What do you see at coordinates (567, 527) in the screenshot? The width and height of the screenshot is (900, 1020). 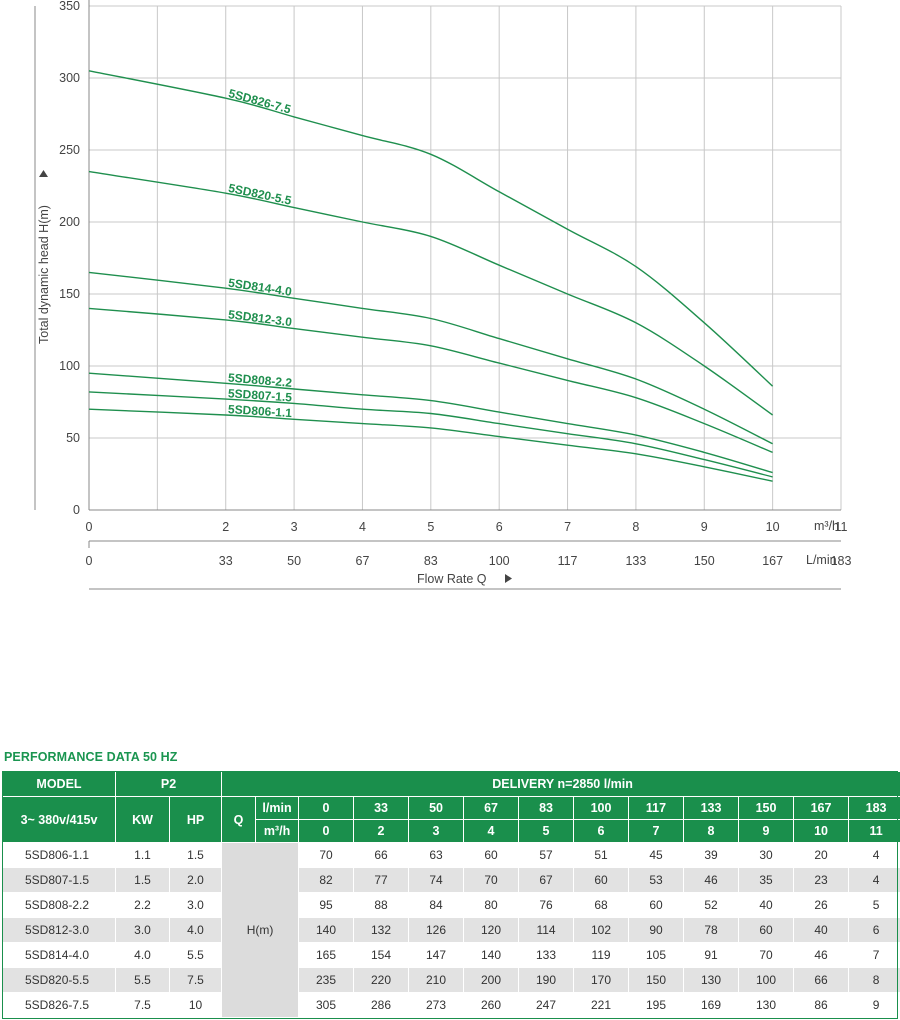 I see `x-tick-label: 7` at bounding box center [567, 527].